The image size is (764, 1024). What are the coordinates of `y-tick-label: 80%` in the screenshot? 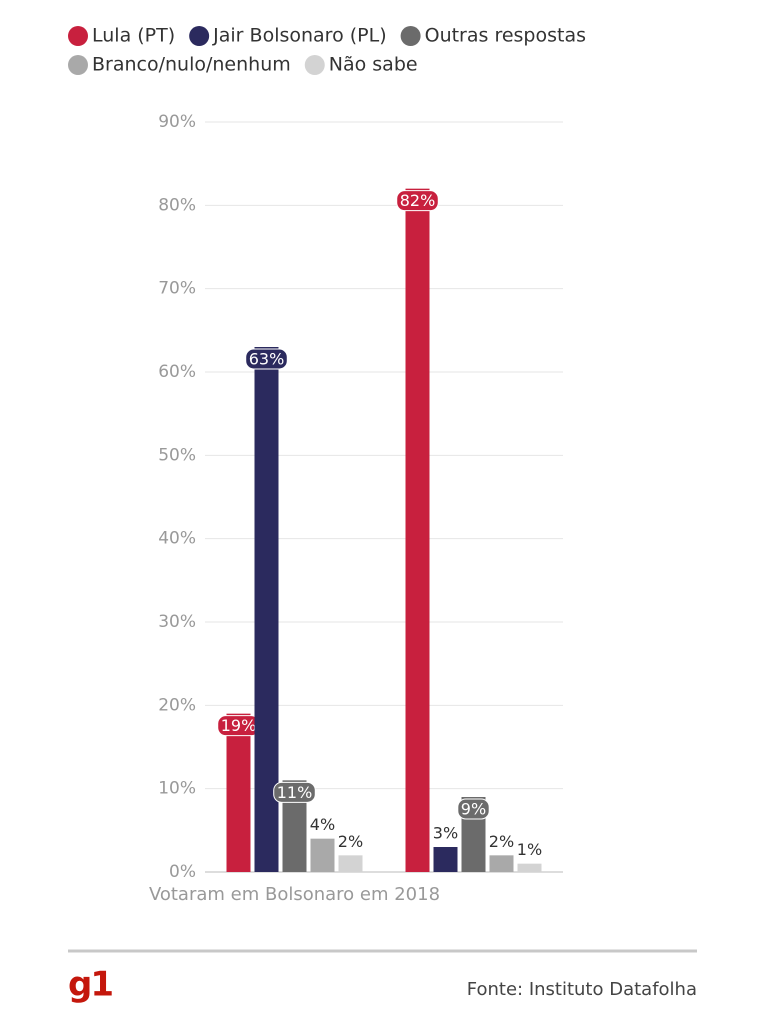 It's located at (177, 205).